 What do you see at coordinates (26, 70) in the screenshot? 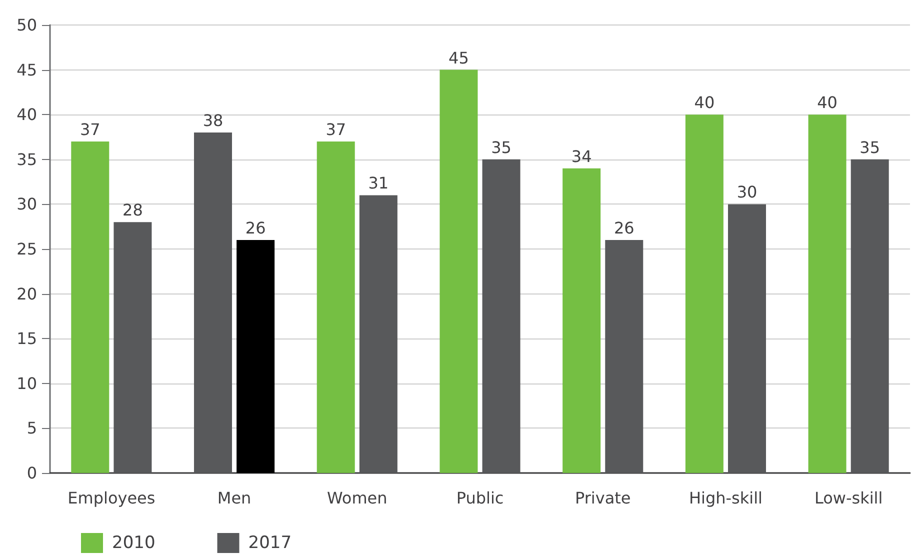
I see `y-tick-label: 45` at bounding box center [26, 70].